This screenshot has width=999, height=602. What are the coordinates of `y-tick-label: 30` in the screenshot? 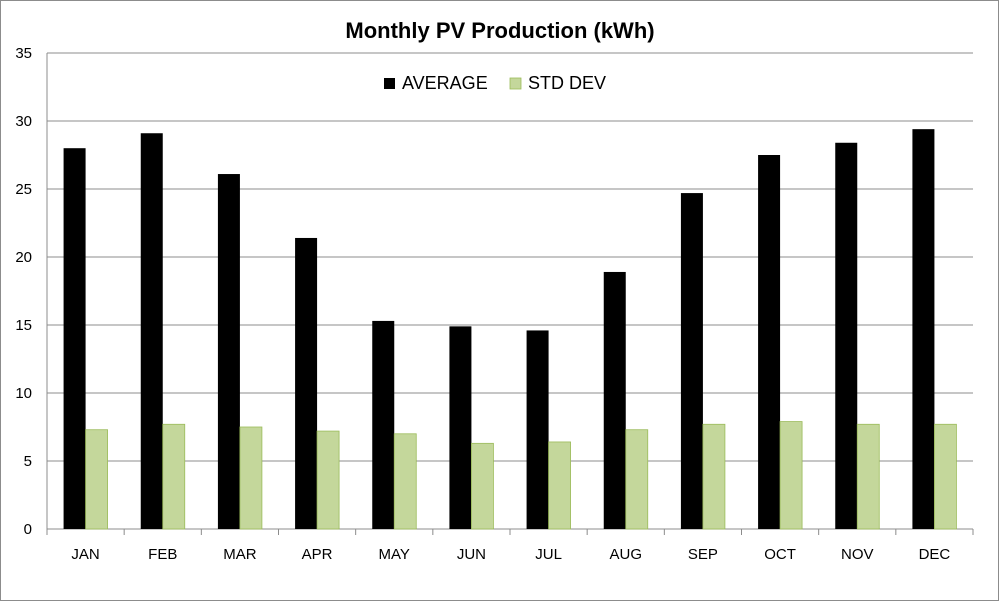 It's located at (23, 121).